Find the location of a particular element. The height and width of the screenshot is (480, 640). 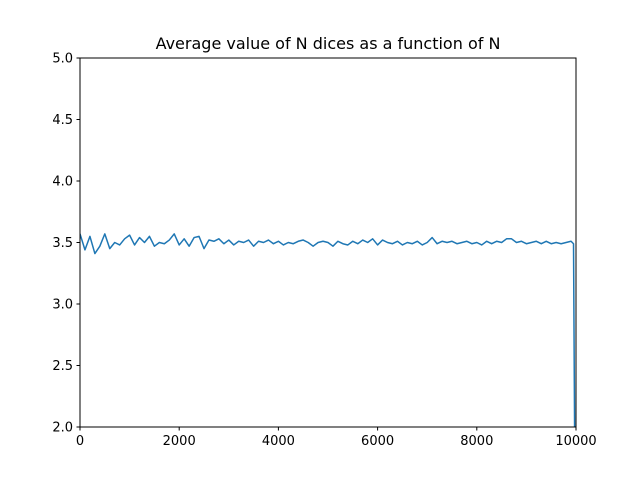

x-tick-label: 2000 is located at coordinates (179, 441).